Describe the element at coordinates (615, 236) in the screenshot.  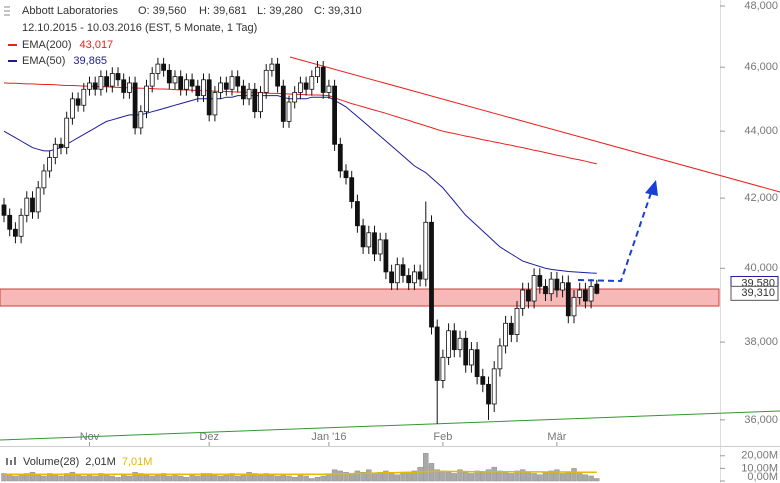
I see `forecast-path` at that location.